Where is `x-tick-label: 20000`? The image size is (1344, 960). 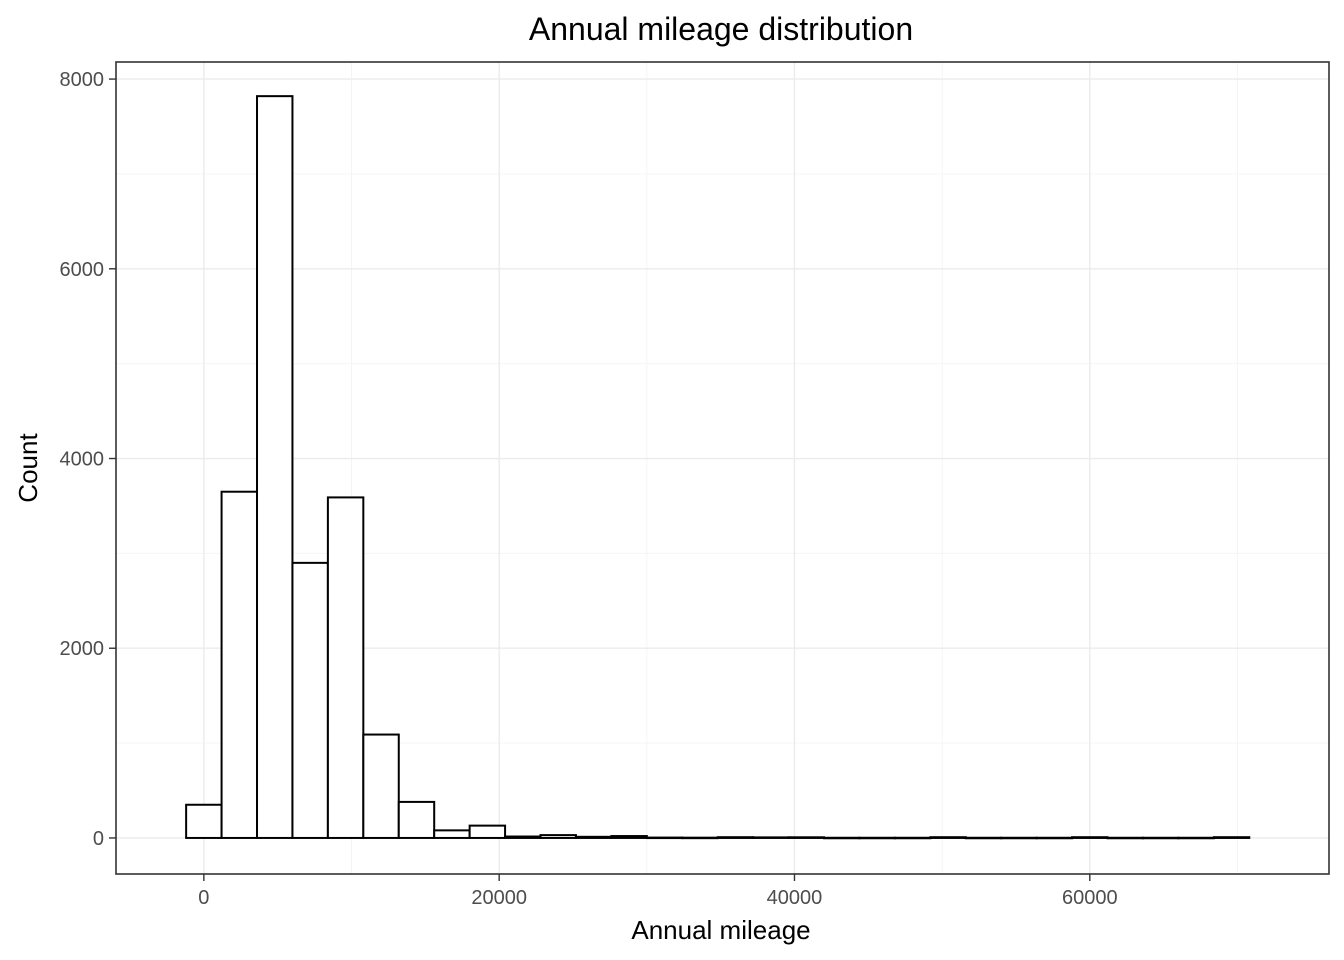
x-tick-label: 20000 is located at coordinates (499, 898).